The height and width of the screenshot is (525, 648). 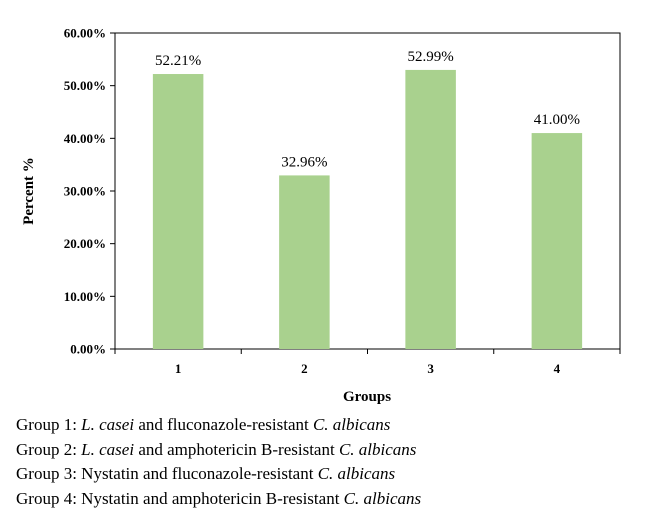 I want to click on y-tick-label: 0.00%, so click(x=88, y=349).